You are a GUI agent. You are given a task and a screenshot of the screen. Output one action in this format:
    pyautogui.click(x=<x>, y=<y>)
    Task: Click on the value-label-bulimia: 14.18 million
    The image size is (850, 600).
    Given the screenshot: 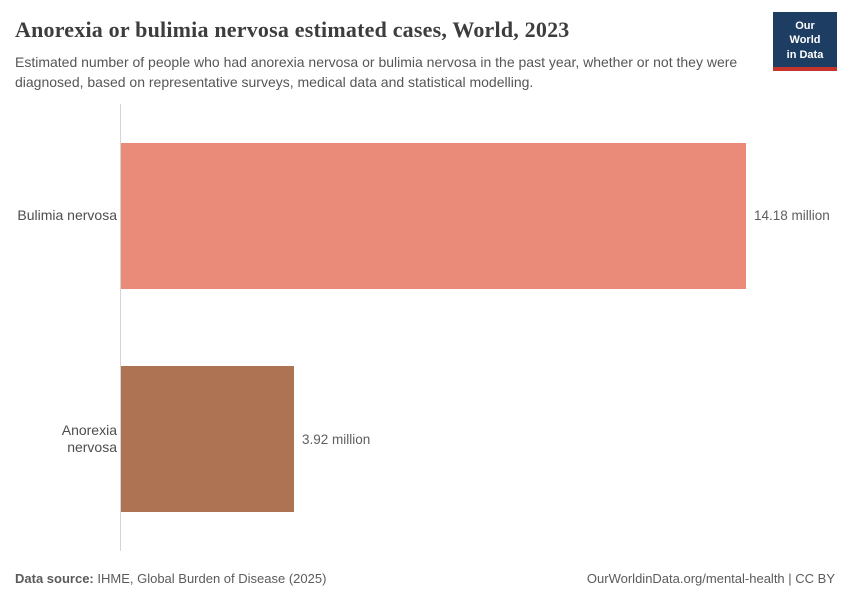 What is the action you would take?
    pyautogui.click(x=792, y=216)
    